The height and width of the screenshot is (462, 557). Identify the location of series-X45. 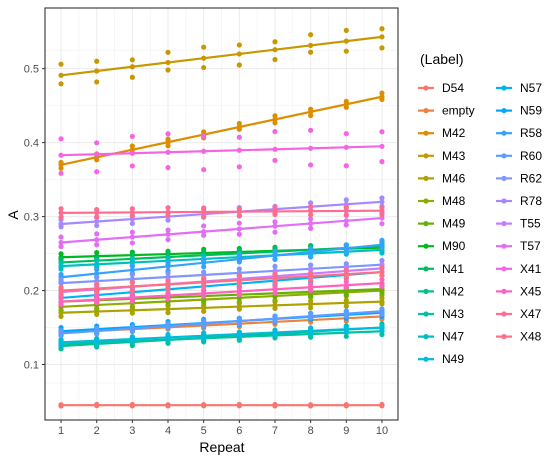
(221, 292).